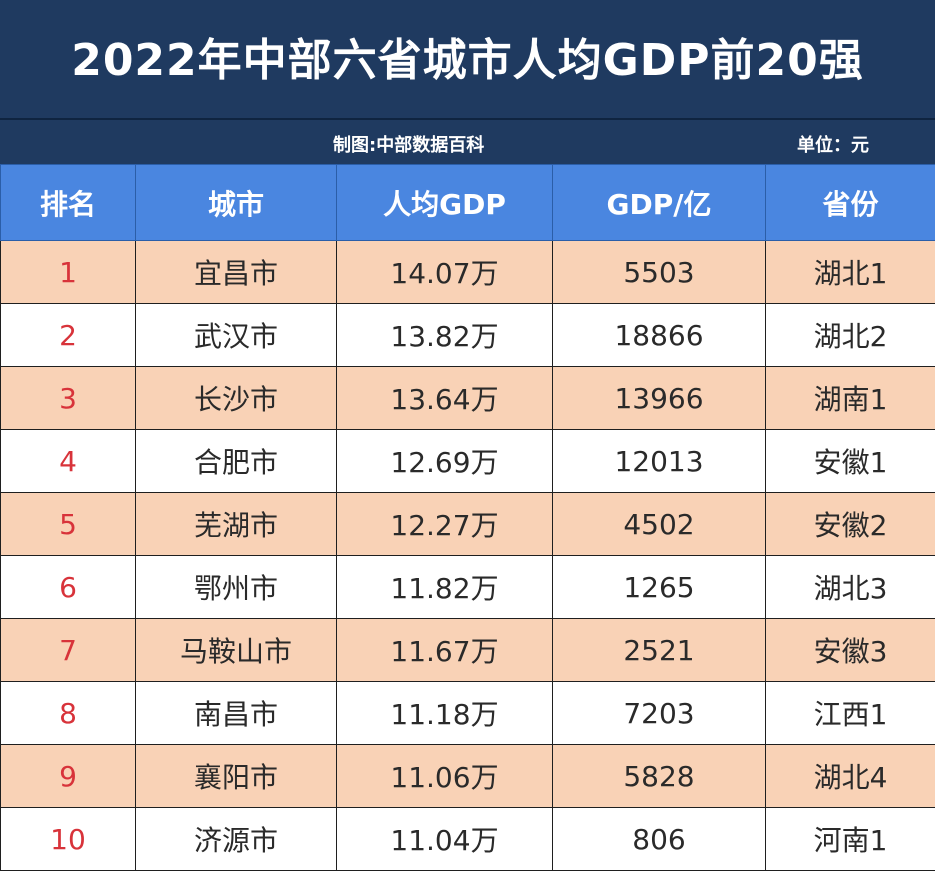 This screenshot has width=935, height=871. Describe the element at coordinates (236, 203) in the screenshot. I see `column-header-city: 城市` at that location.